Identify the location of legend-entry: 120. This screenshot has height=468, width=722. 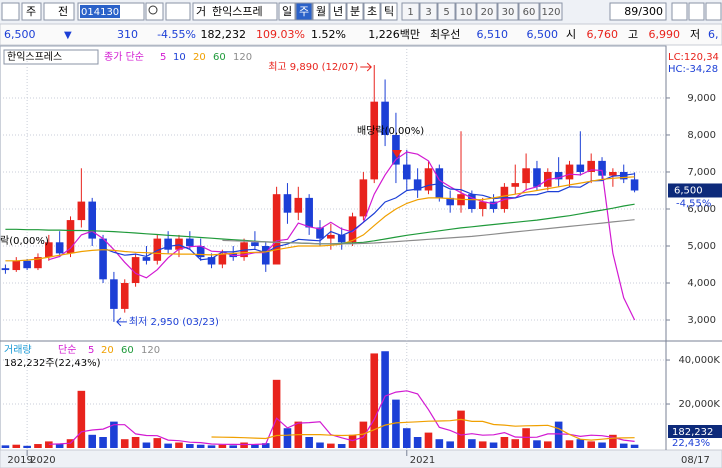
(150, 350).